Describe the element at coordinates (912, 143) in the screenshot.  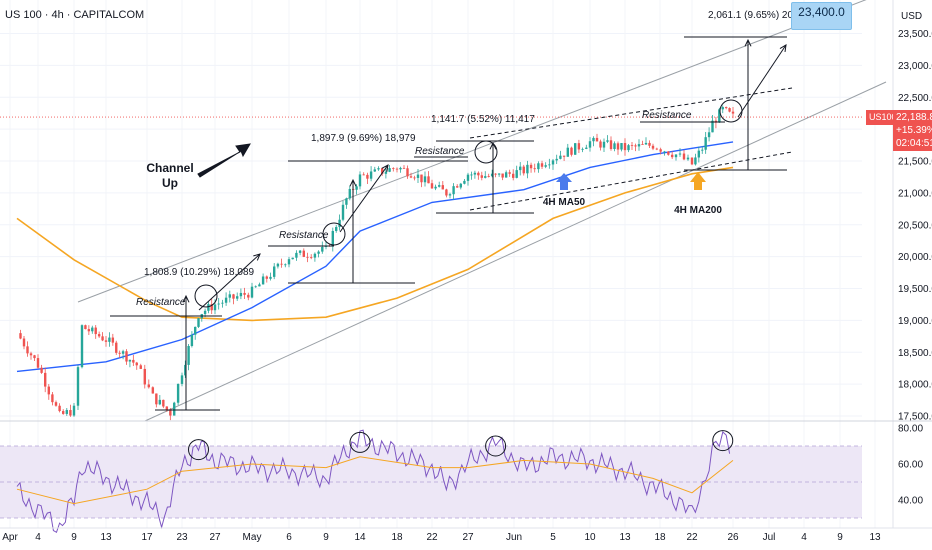
I see `price-tag-countdown: 02:04:51` at that location.